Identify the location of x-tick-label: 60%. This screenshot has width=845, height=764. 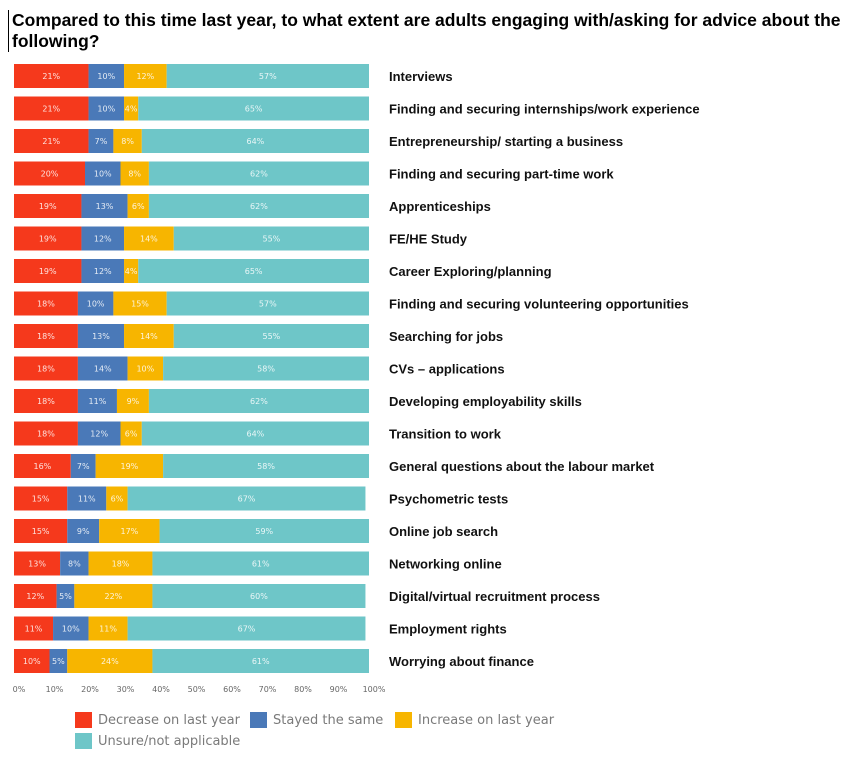
(232, 689).